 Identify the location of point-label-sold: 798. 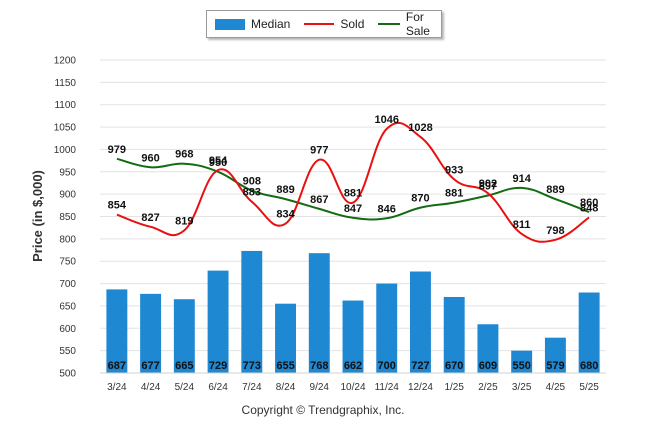
(555, 231).